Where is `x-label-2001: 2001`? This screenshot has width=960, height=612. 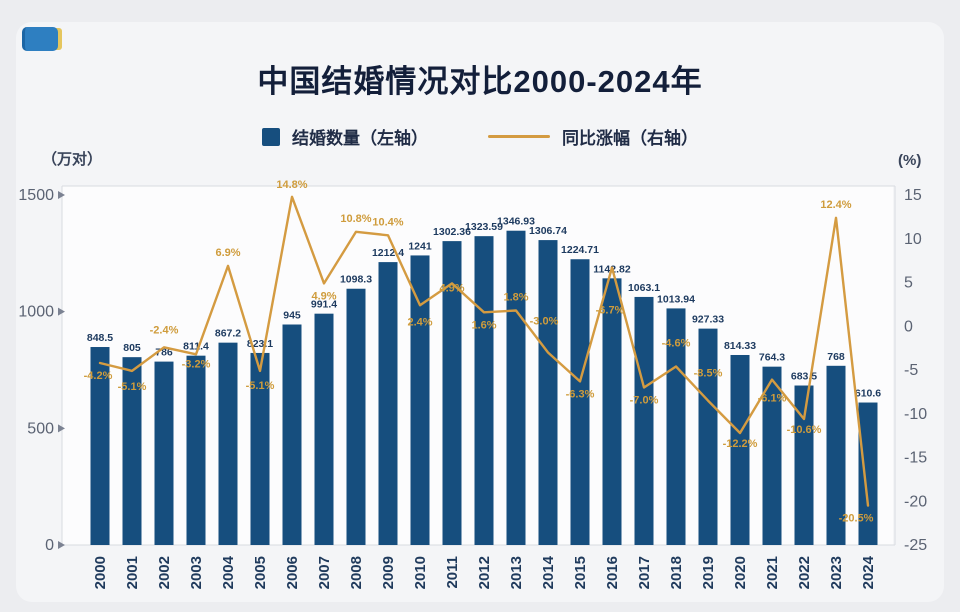 x-label-2001: 2001 is located at coordinates (132, 572).